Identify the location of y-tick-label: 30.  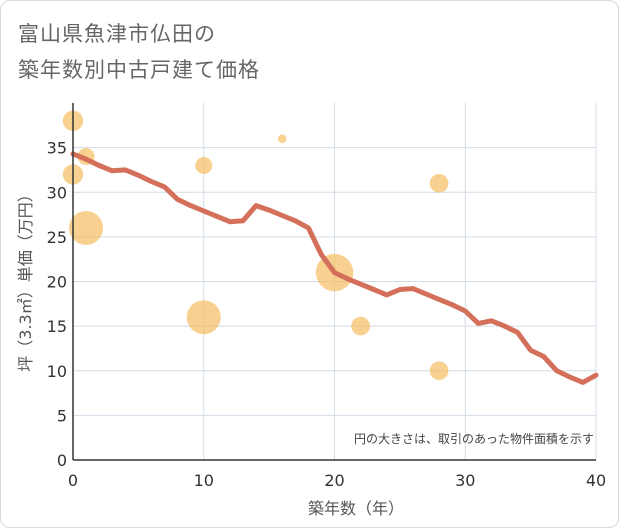
(57, 192).